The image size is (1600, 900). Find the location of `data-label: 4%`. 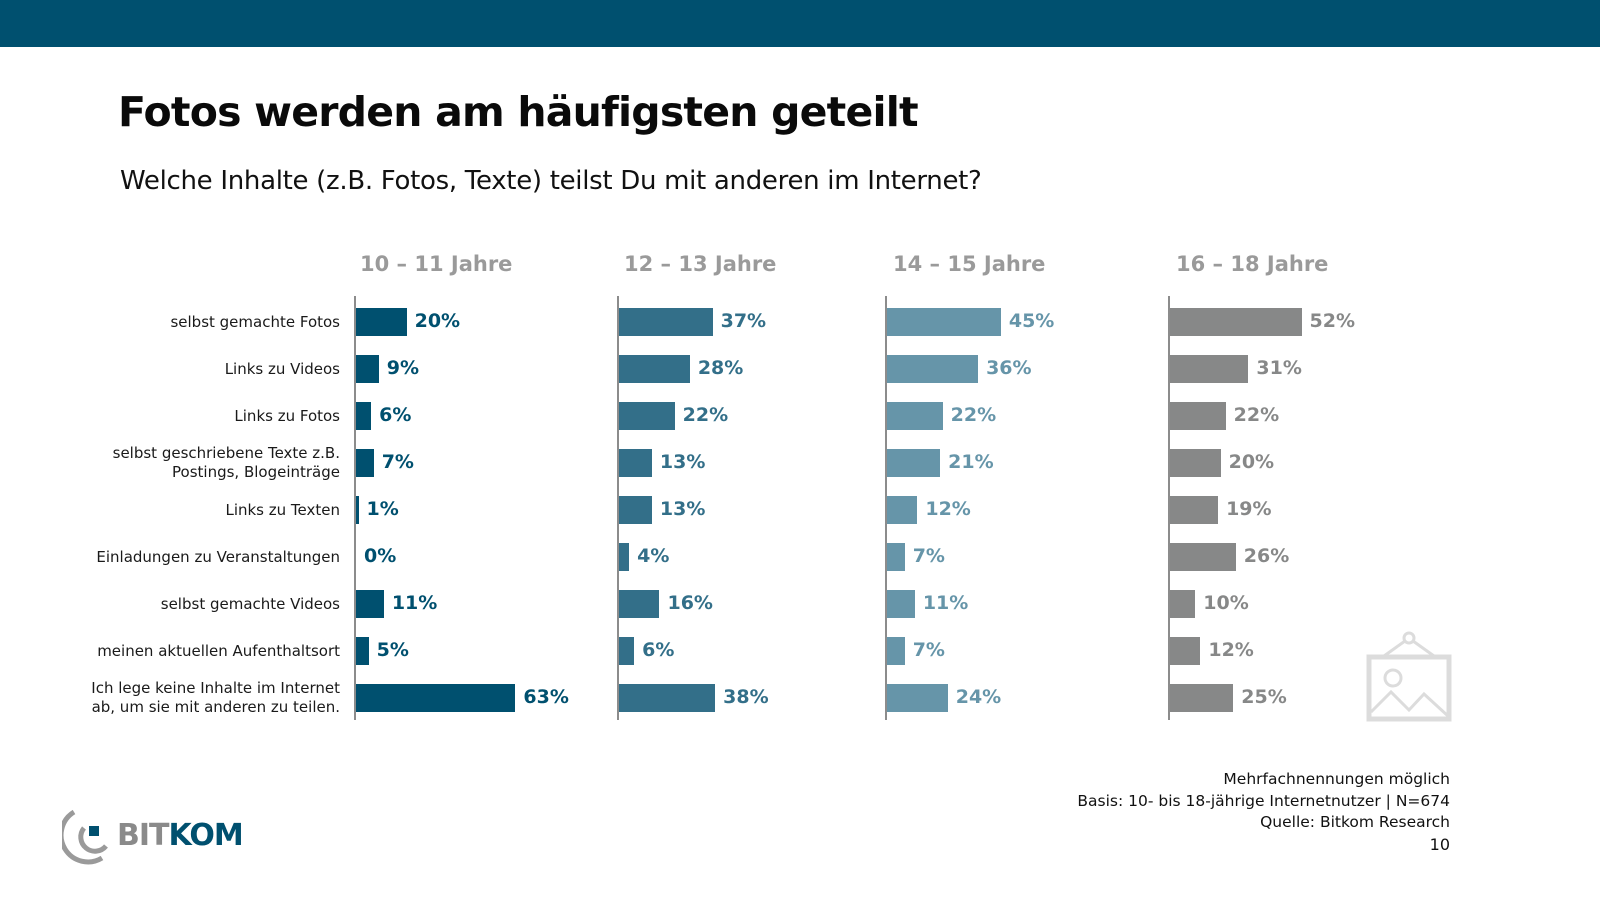

data-label: 4% is located at coordinates (653, 556).